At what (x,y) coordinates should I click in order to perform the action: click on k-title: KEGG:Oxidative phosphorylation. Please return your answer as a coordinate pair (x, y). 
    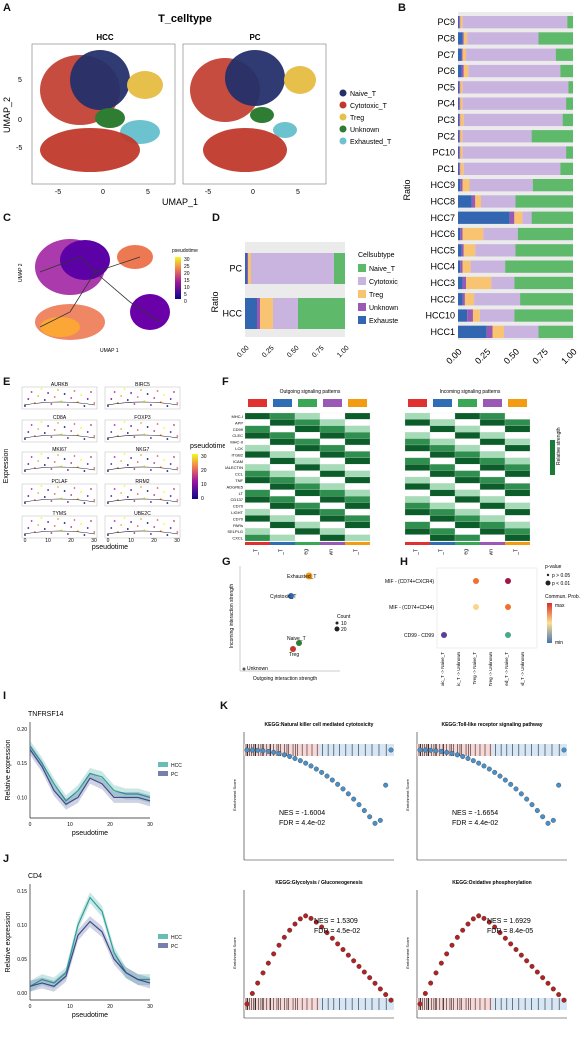
    Looking at the image, I should click on (491, 883).